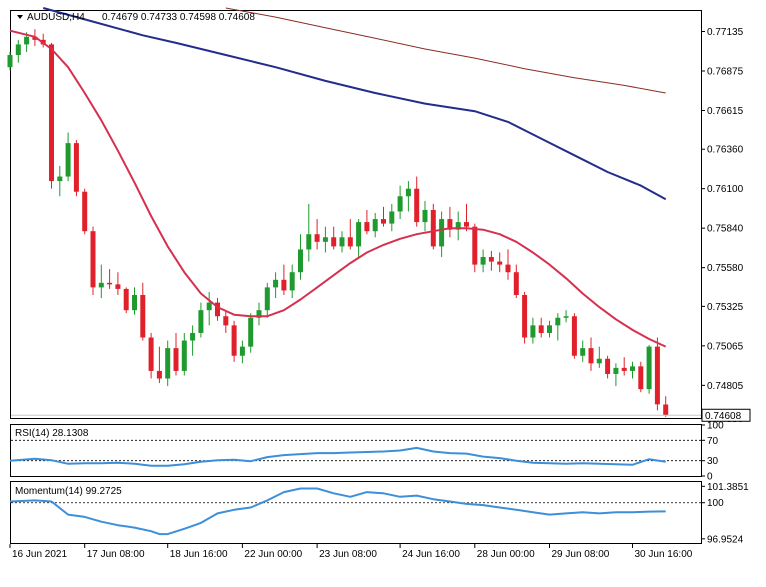  I want to click on time-tick-label: 16 Jun 2021, so click(39, 554).